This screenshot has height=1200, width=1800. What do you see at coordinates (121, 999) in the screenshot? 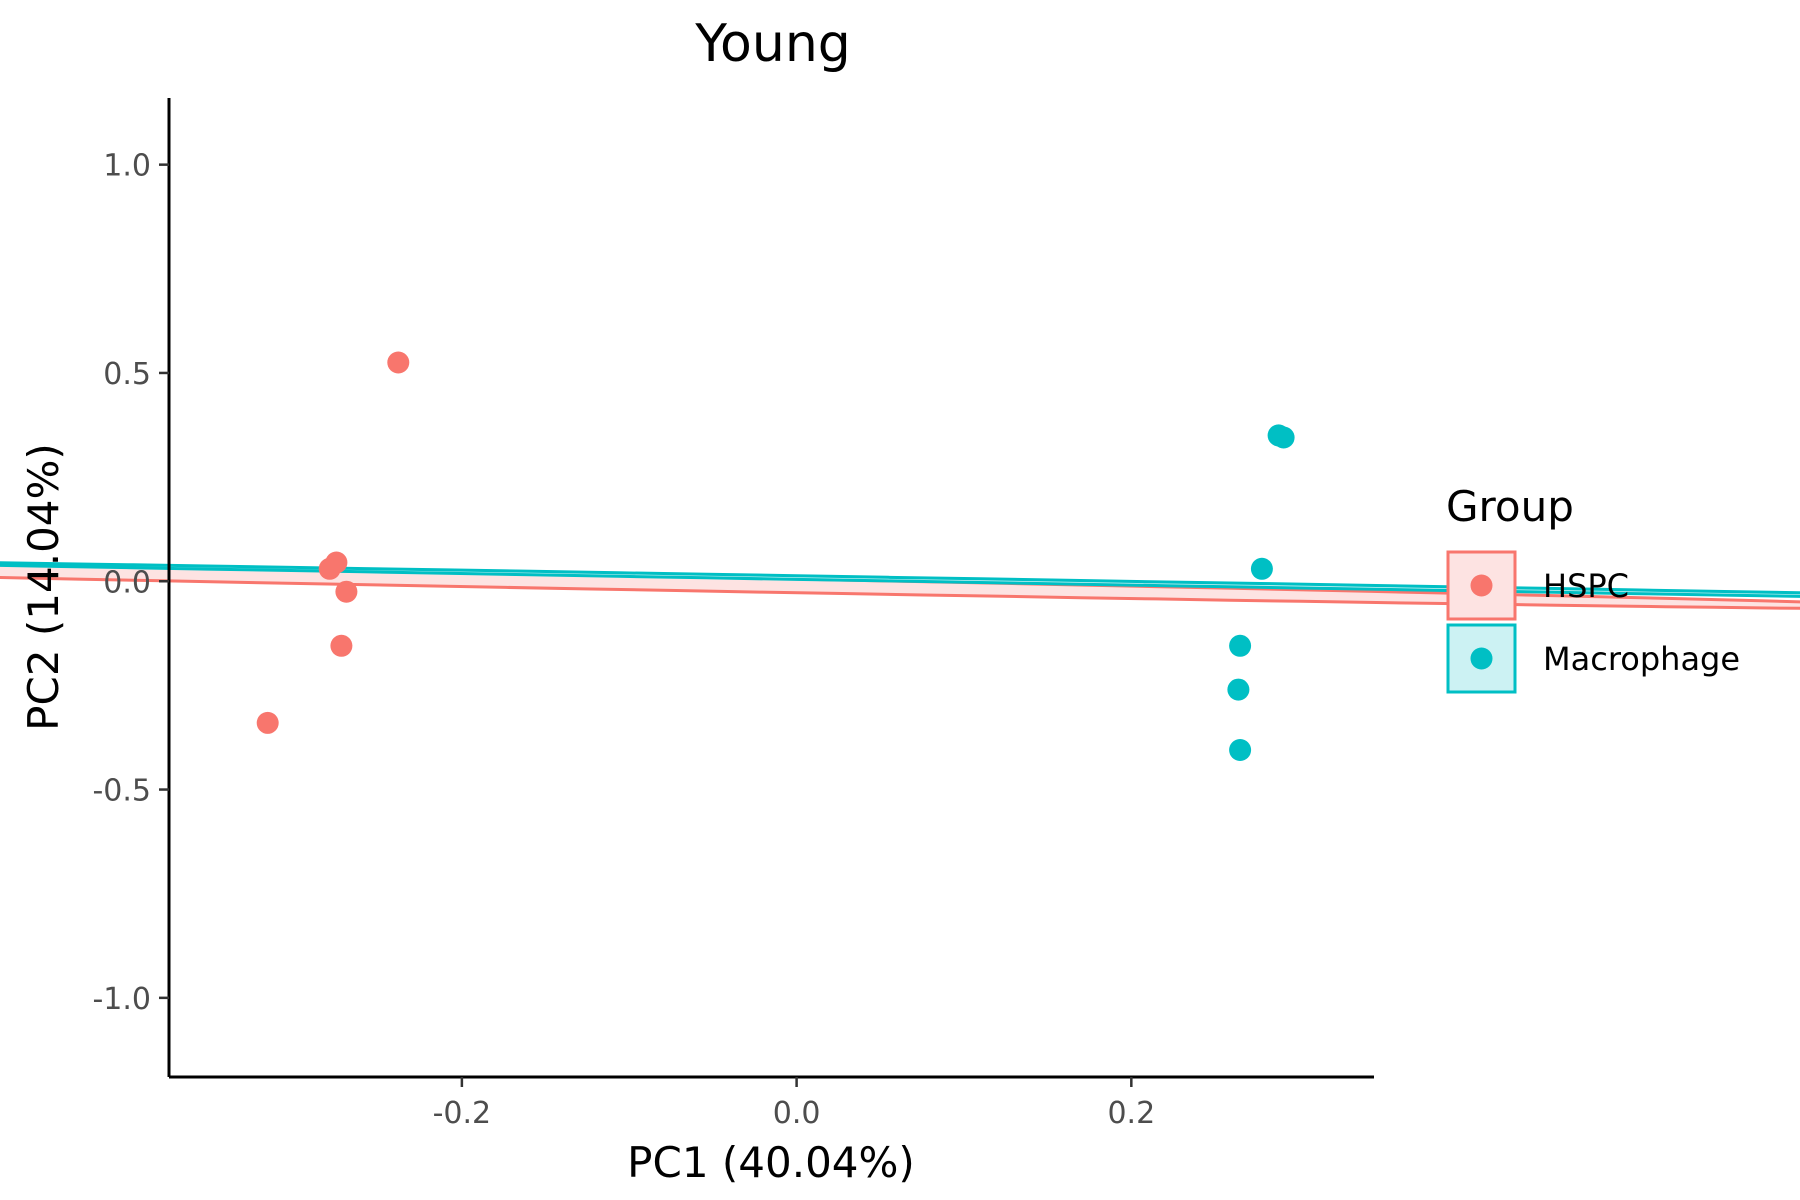
I see `y-tick-label: -1.0` at bounding box center [121, 999].